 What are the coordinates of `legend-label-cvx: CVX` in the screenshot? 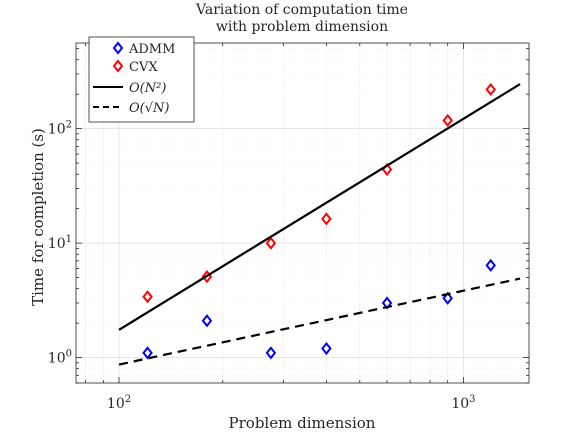 It's located at (143, 67).